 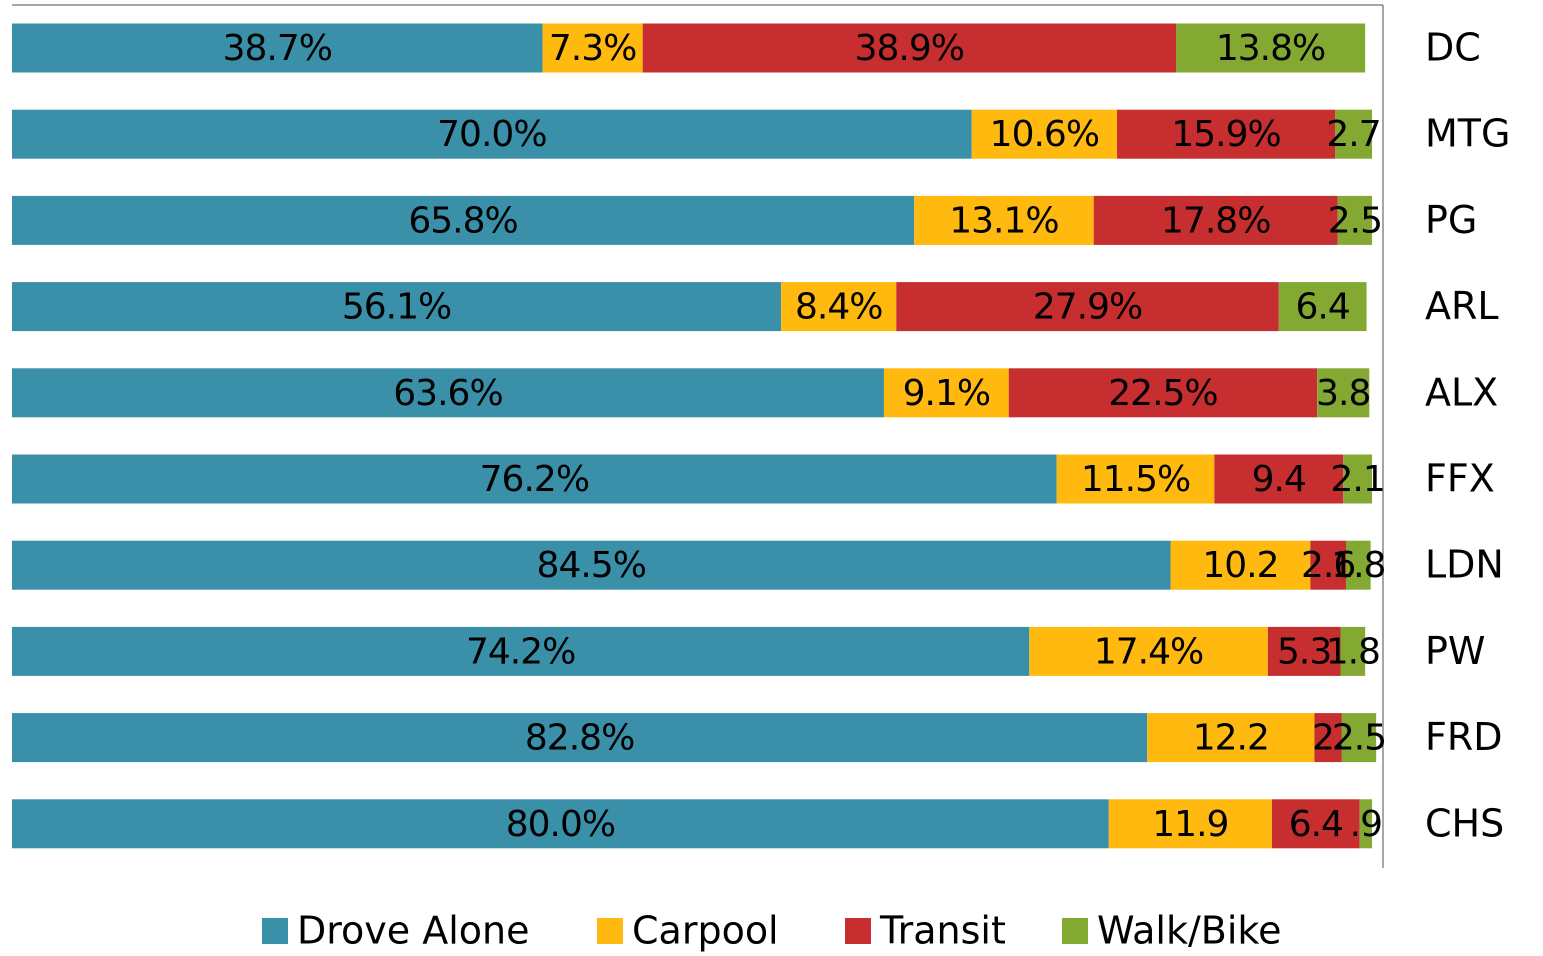 I want to click on data-label: 70.0%, so click(x=491, y=134).